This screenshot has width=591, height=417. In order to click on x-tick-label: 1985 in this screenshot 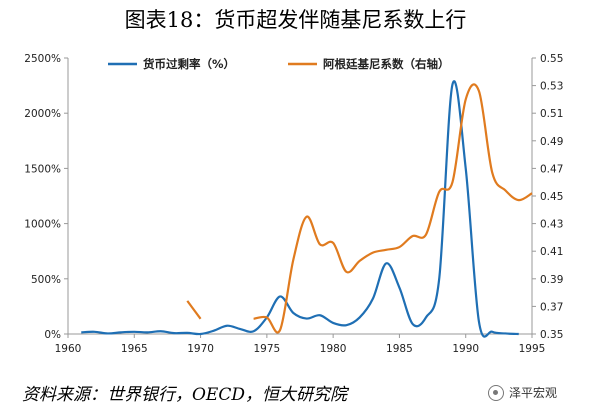, I will do `click(399, 349)`.